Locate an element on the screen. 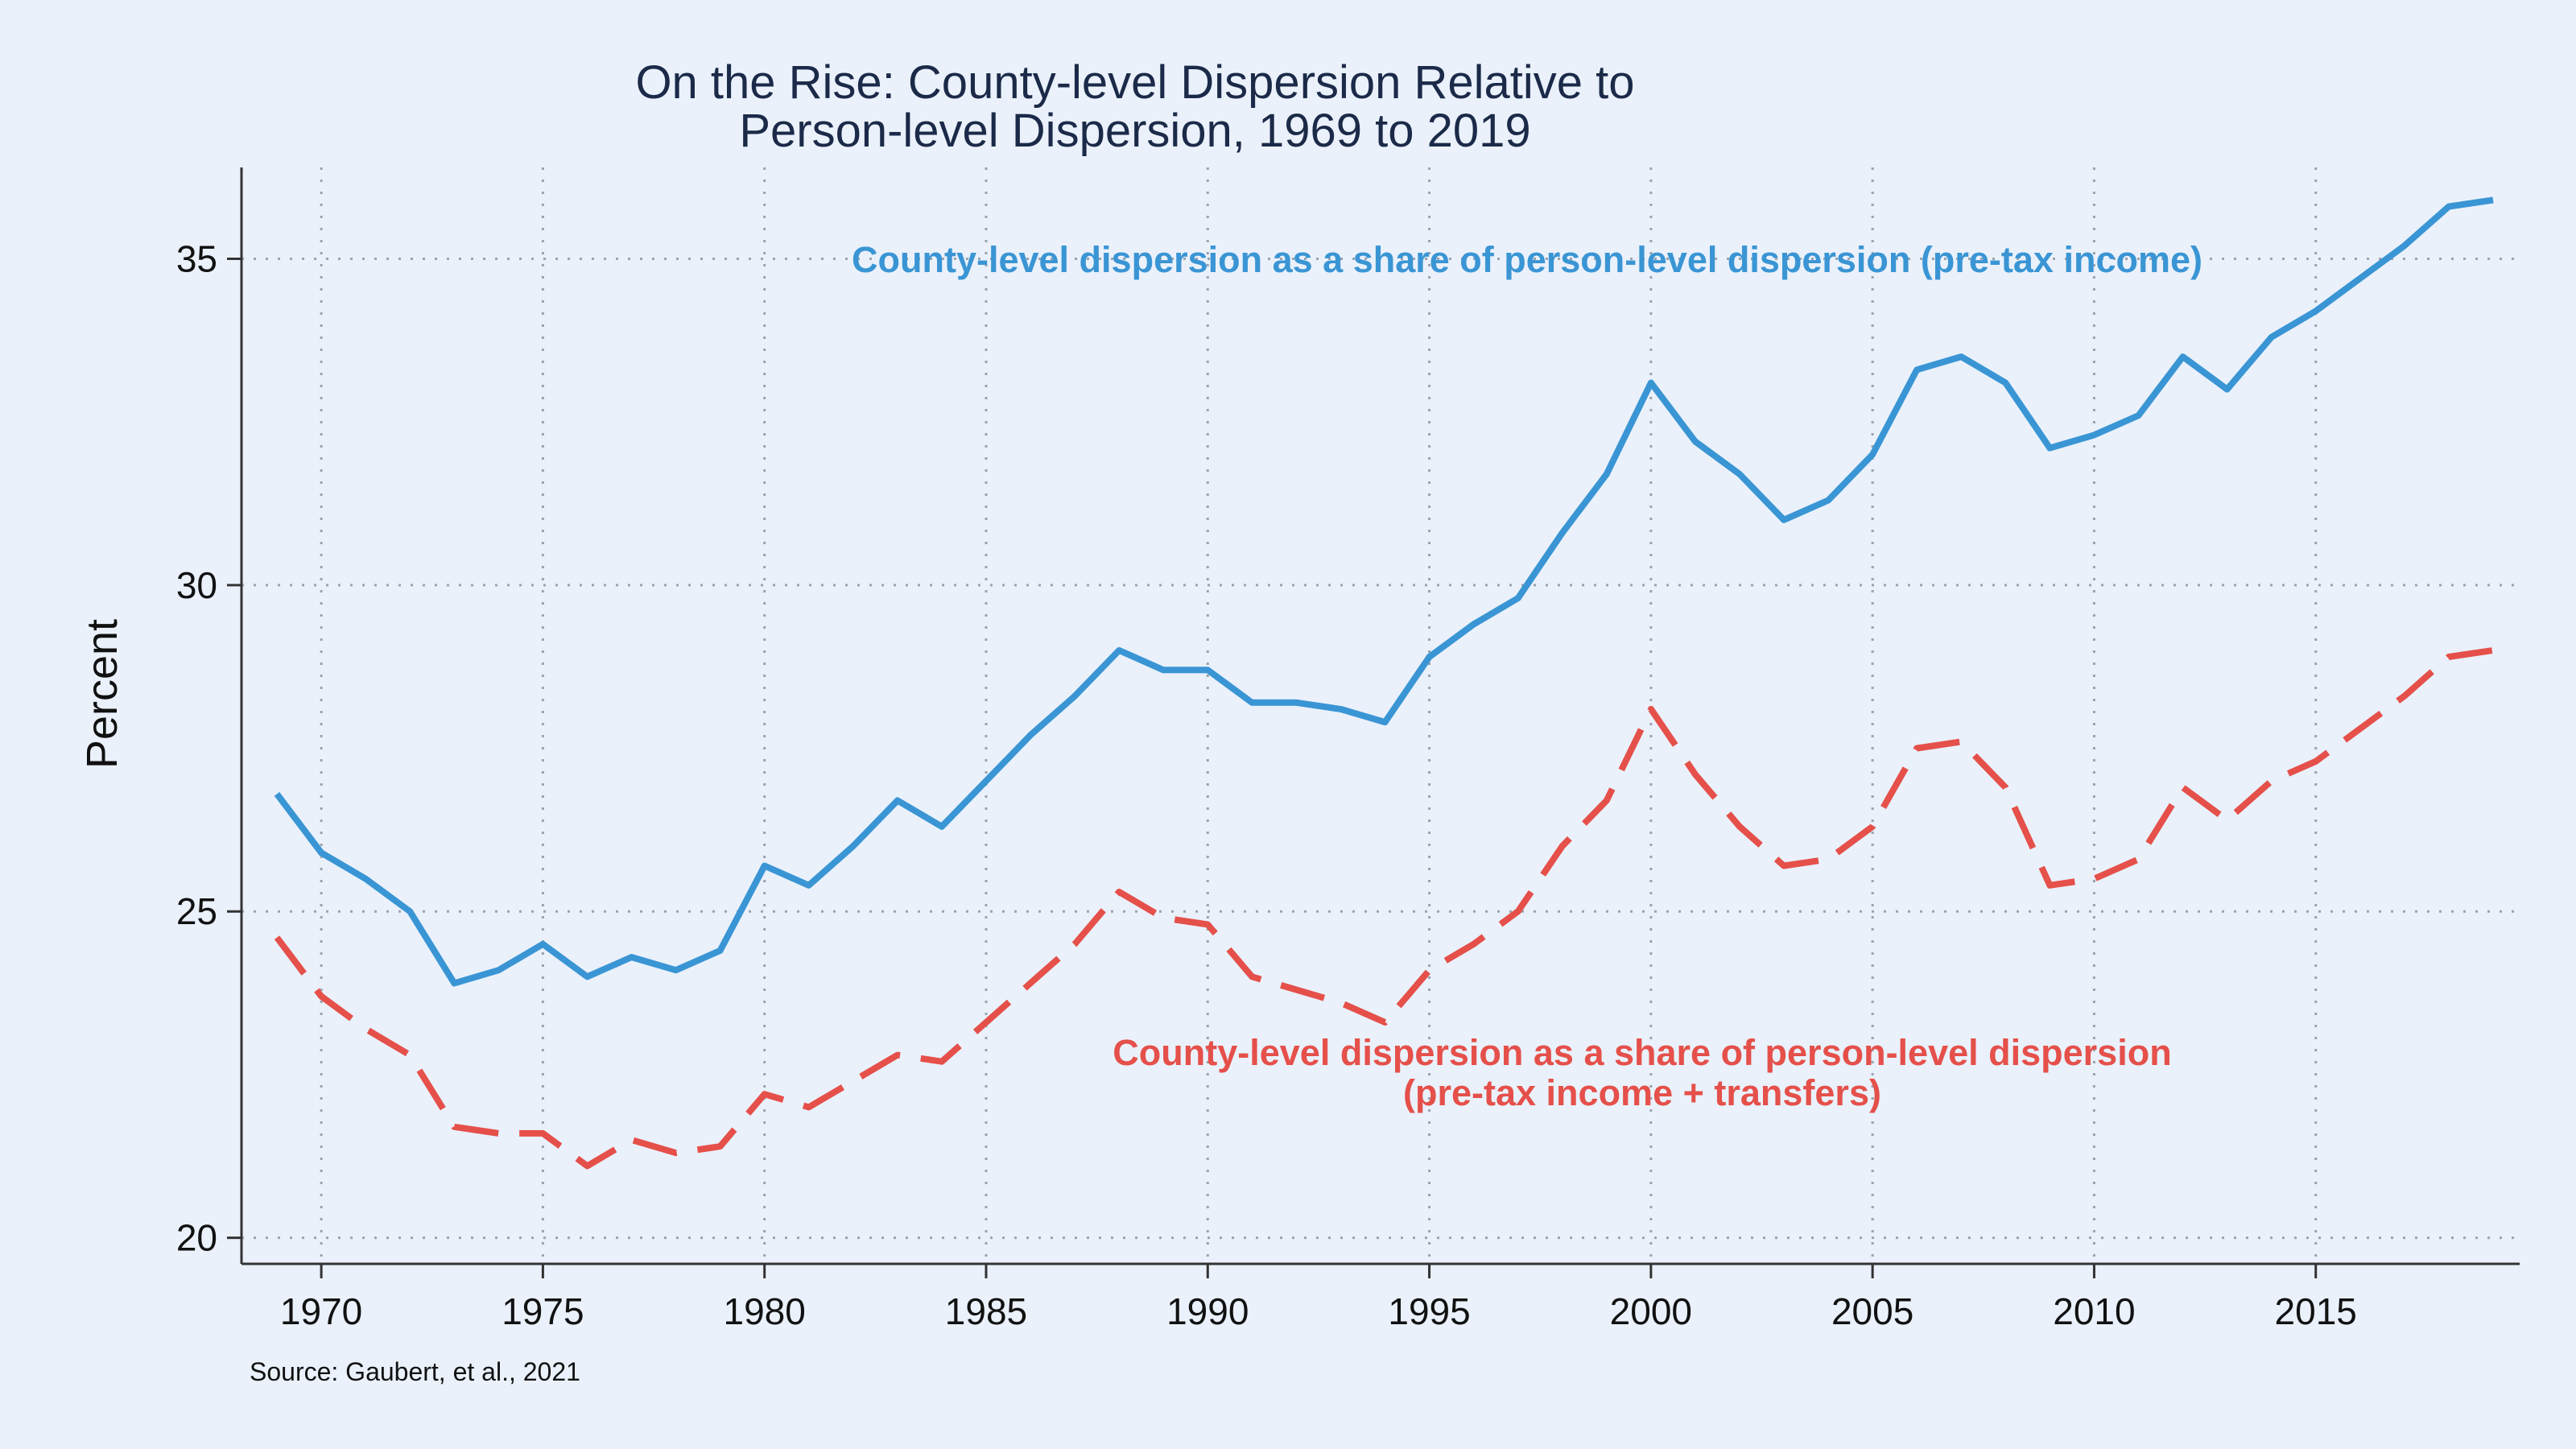 This screenshot has width=2576, height=1449. y-tick-label: 20 is located at coordinates (196, 1238).